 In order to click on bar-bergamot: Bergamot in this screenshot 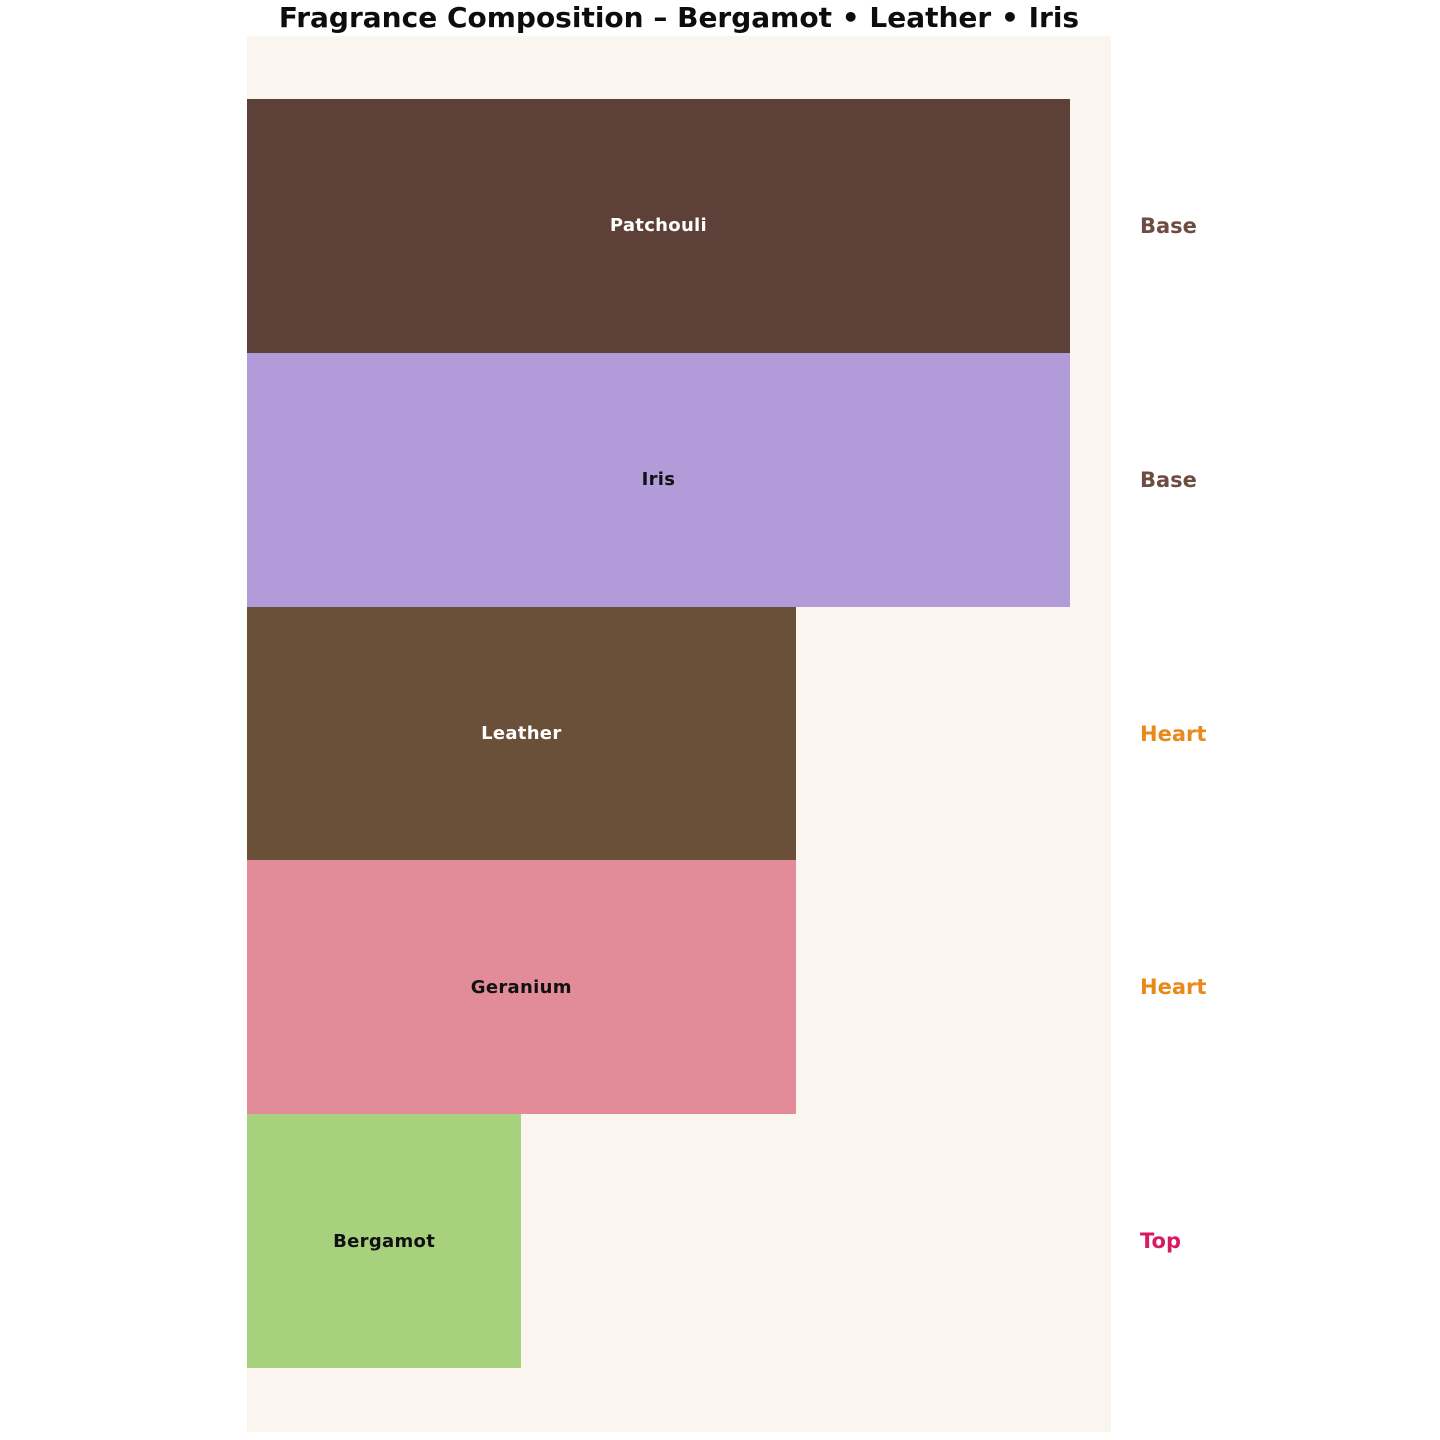, I will do `click(384, 1241)`.